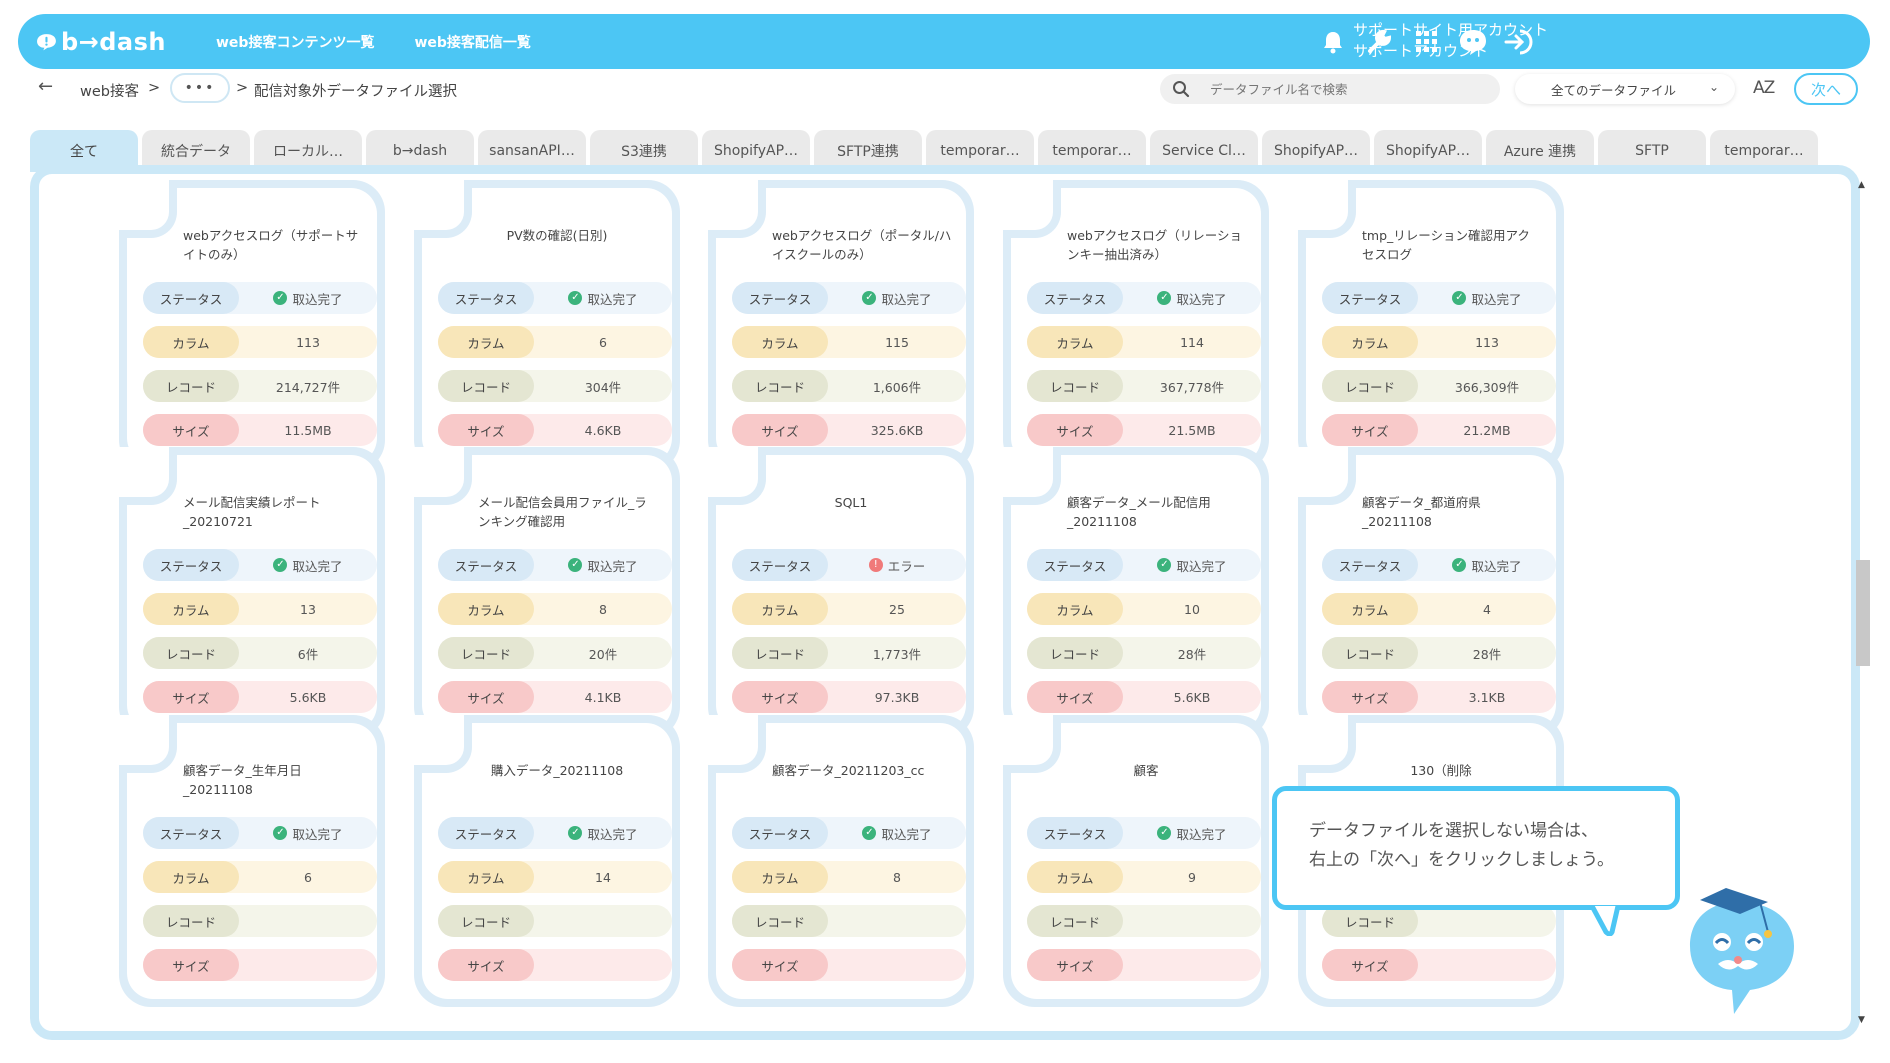 The height and width of the screenshot is (1063, 1890). What do you see at coordinates (308, 387) in the screenshot?
I see `record-count: 214,727件` at bounding box center [308, 387].